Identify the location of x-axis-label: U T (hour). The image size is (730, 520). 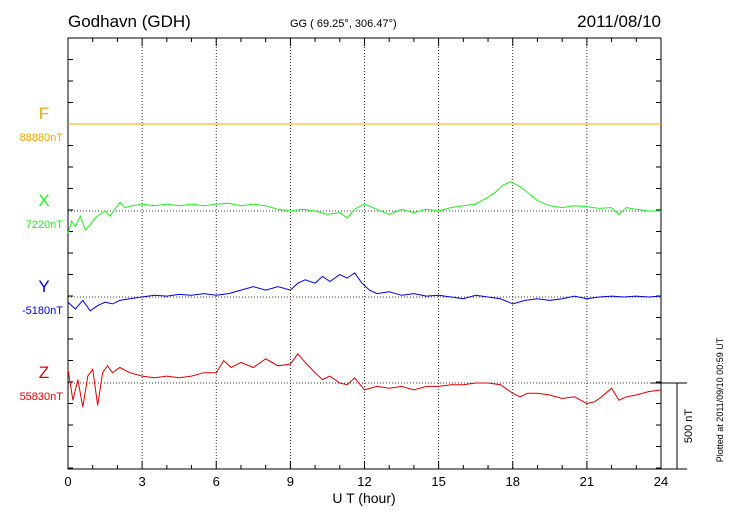
(363, 498).